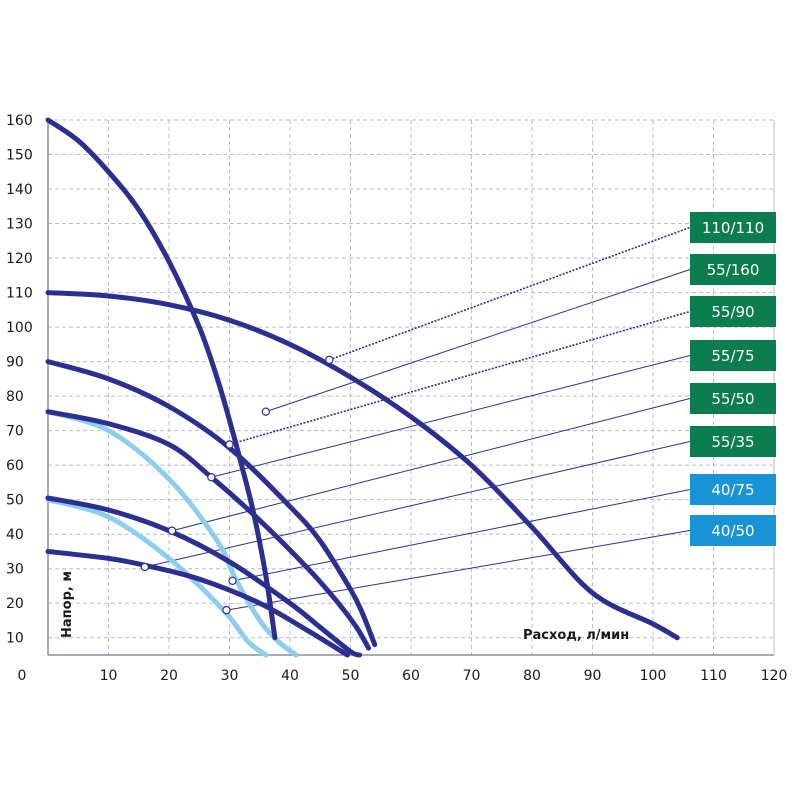  What do you see at coordinates (411, 676) in the screenshot?
I see `x-tick-label: 60` at bounding box center [411, 676].